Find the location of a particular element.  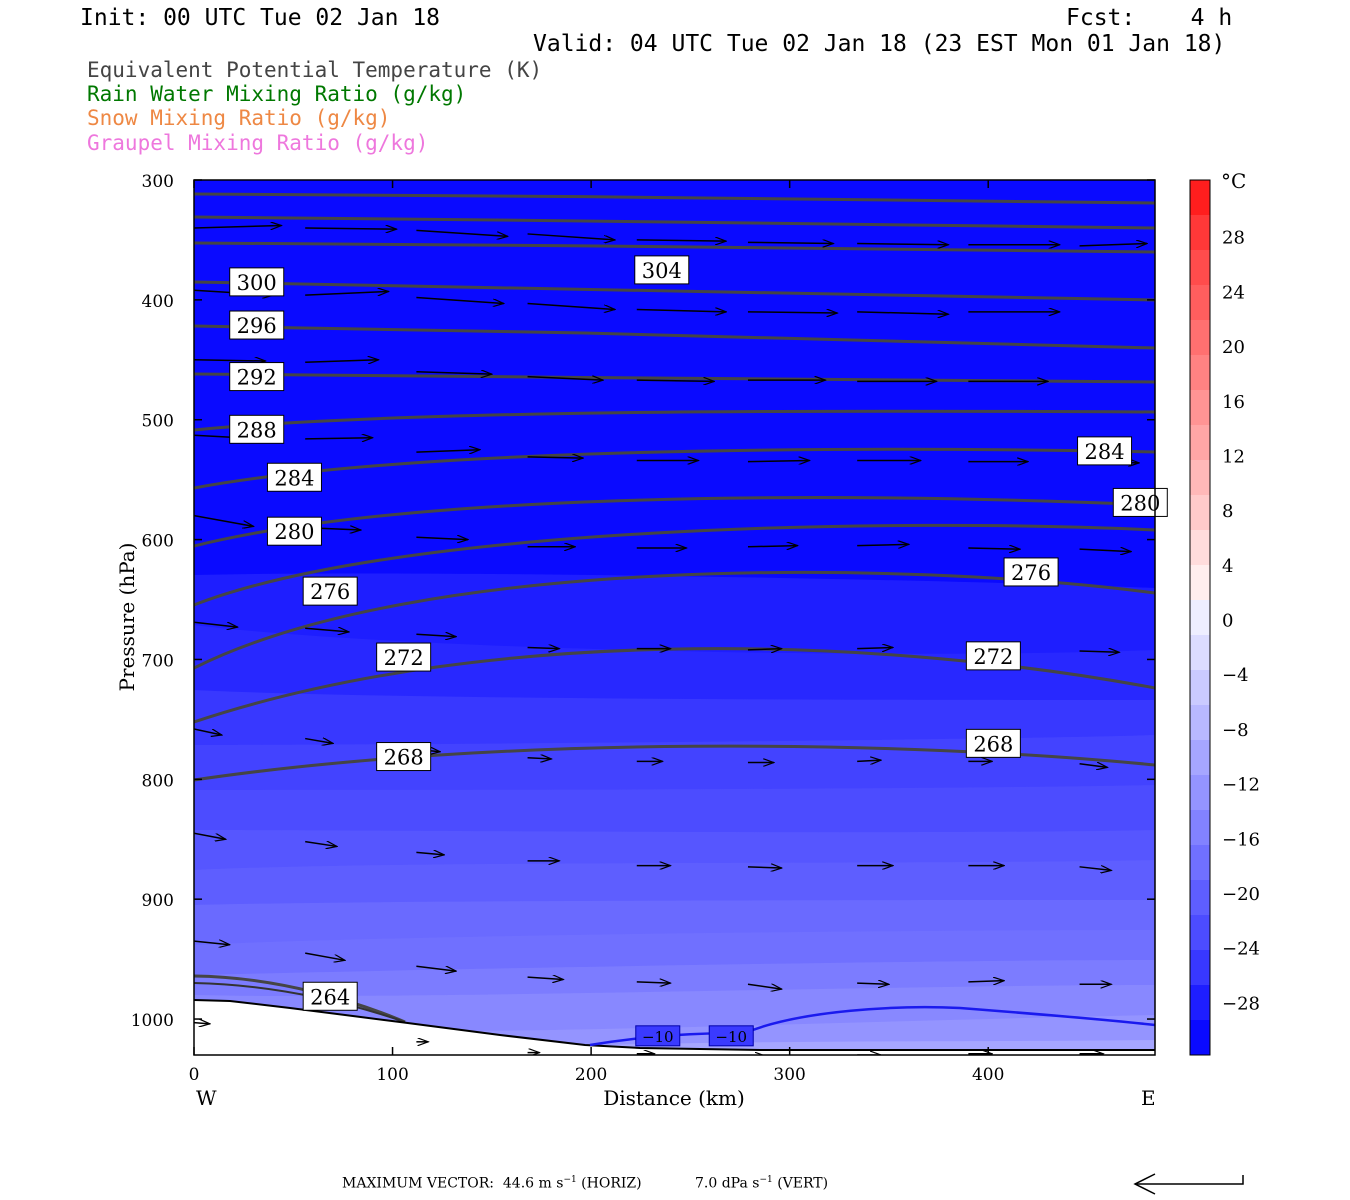

theta-e-label: 284 is located at coordinates (294, 478).